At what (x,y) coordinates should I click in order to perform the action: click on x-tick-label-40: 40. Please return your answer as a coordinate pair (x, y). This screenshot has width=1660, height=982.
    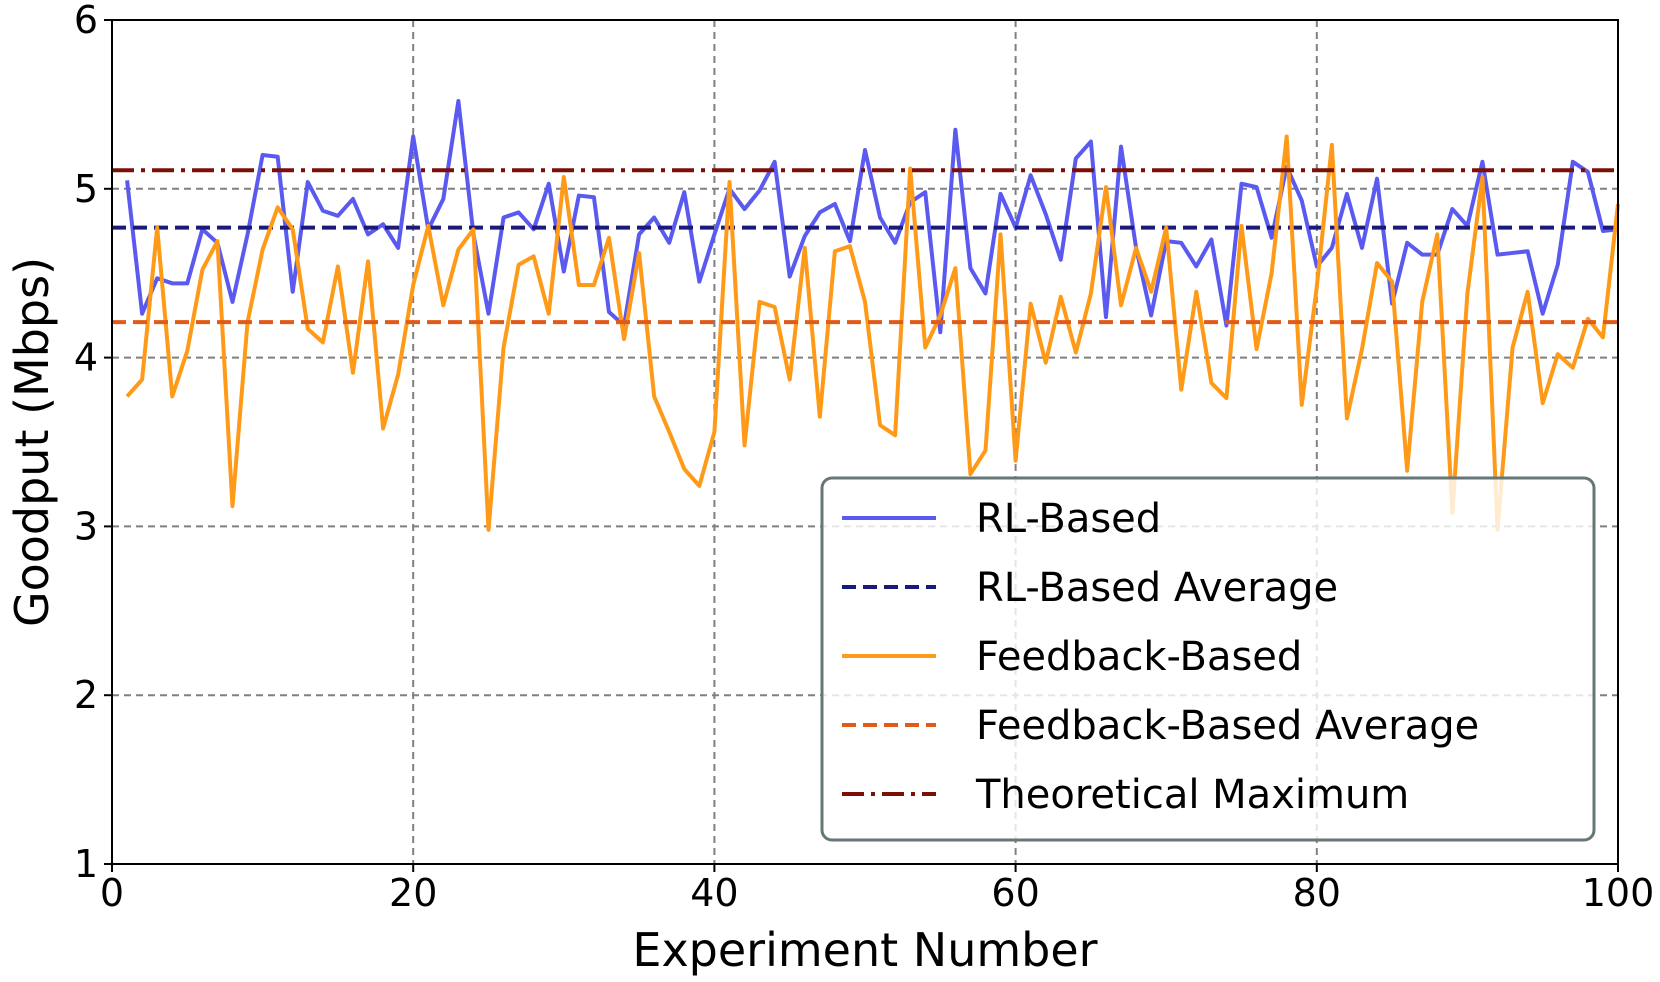
    Looking at the image, I should click on (714, 893).